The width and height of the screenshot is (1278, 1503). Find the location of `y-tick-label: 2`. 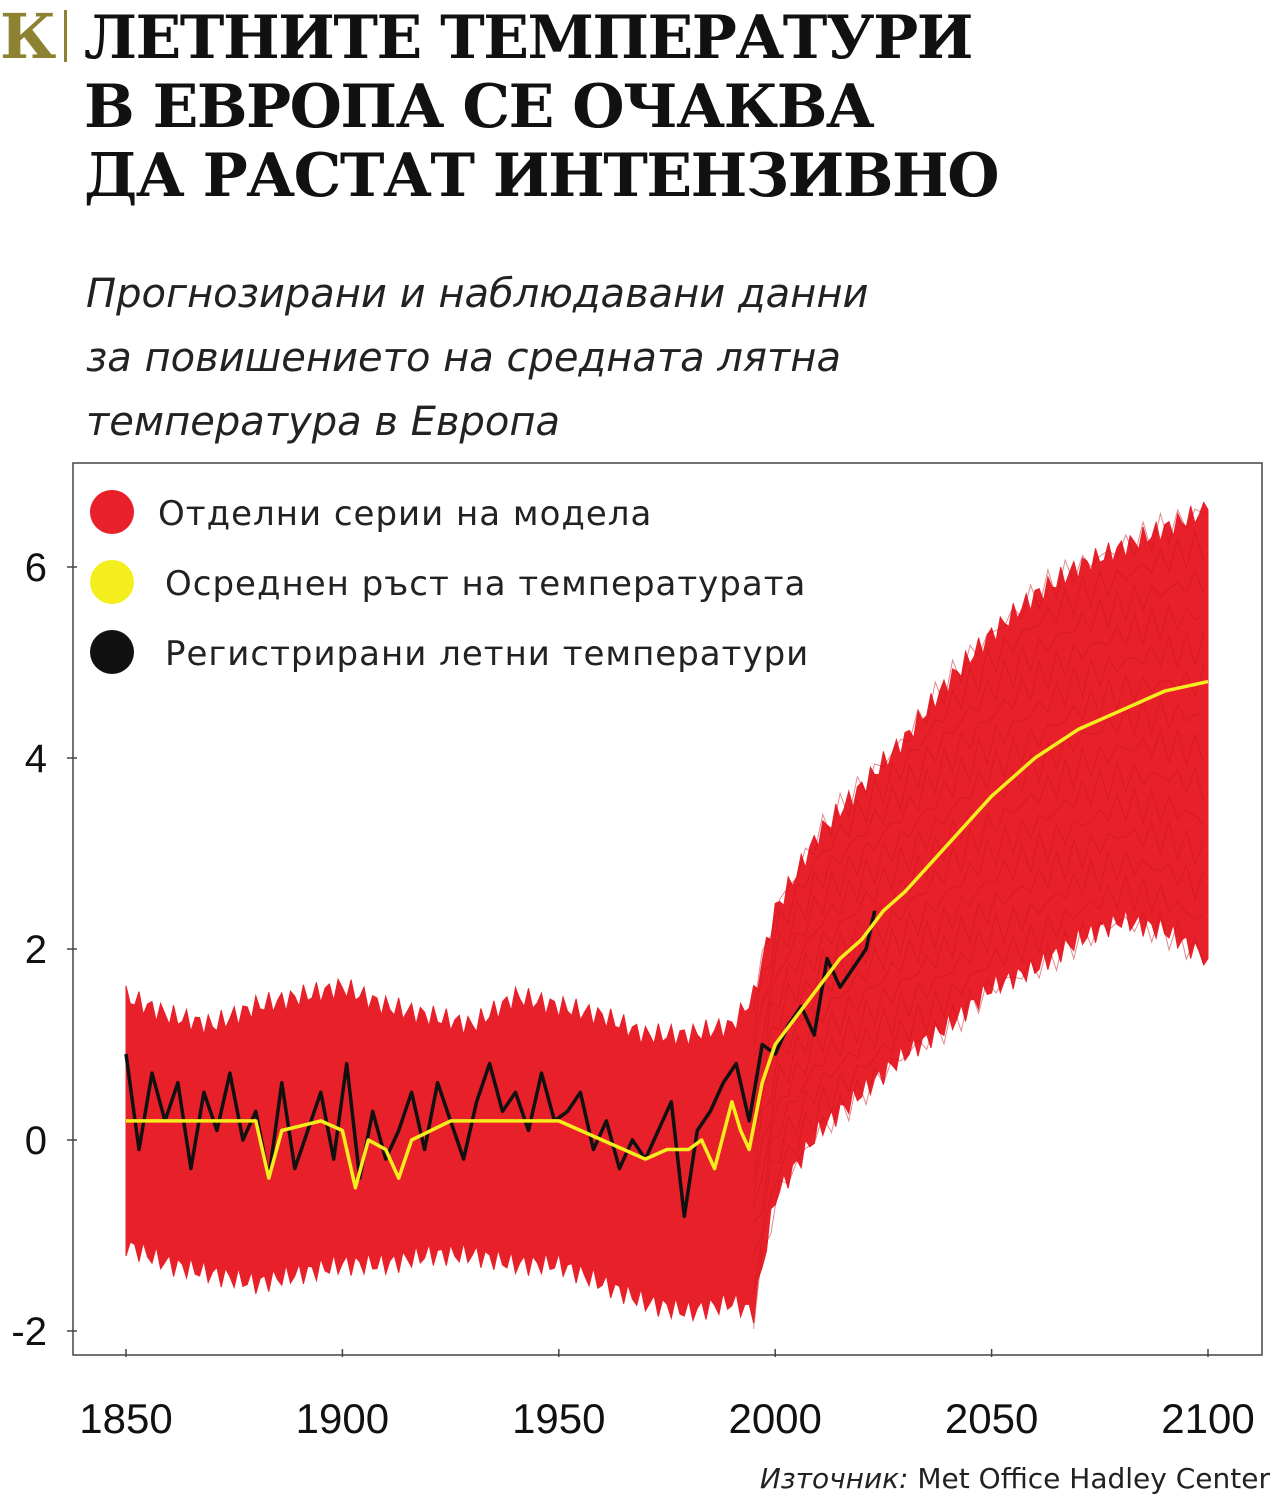

y-tick-label: 2 is located at coordinates (36, 950).